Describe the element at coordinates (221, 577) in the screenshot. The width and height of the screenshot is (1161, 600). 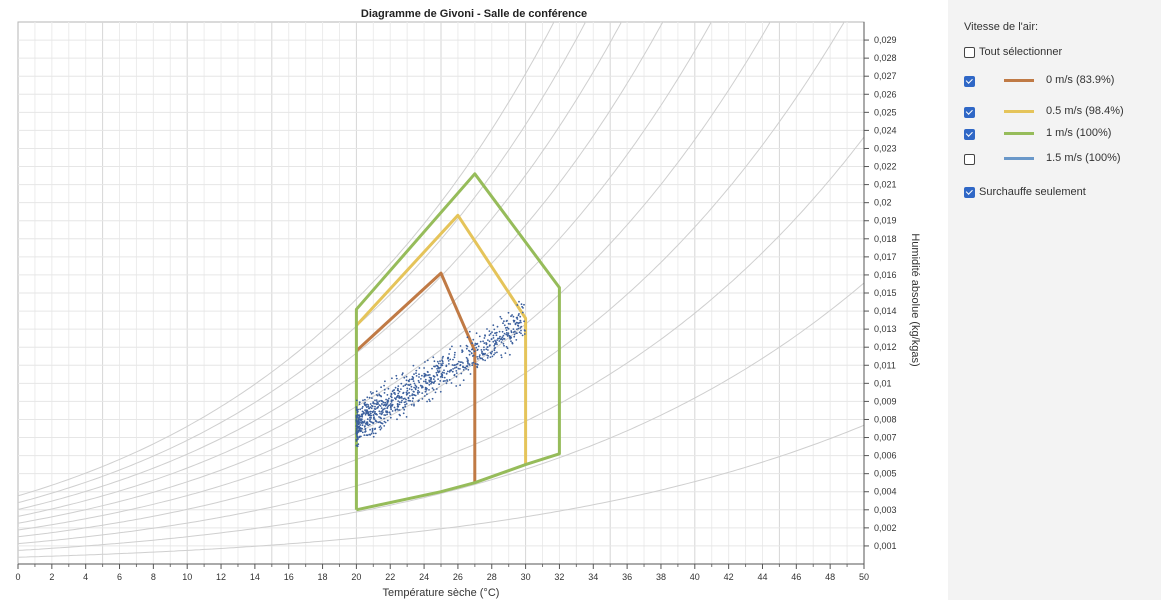
I see `x-tick-label: 12` at that location.